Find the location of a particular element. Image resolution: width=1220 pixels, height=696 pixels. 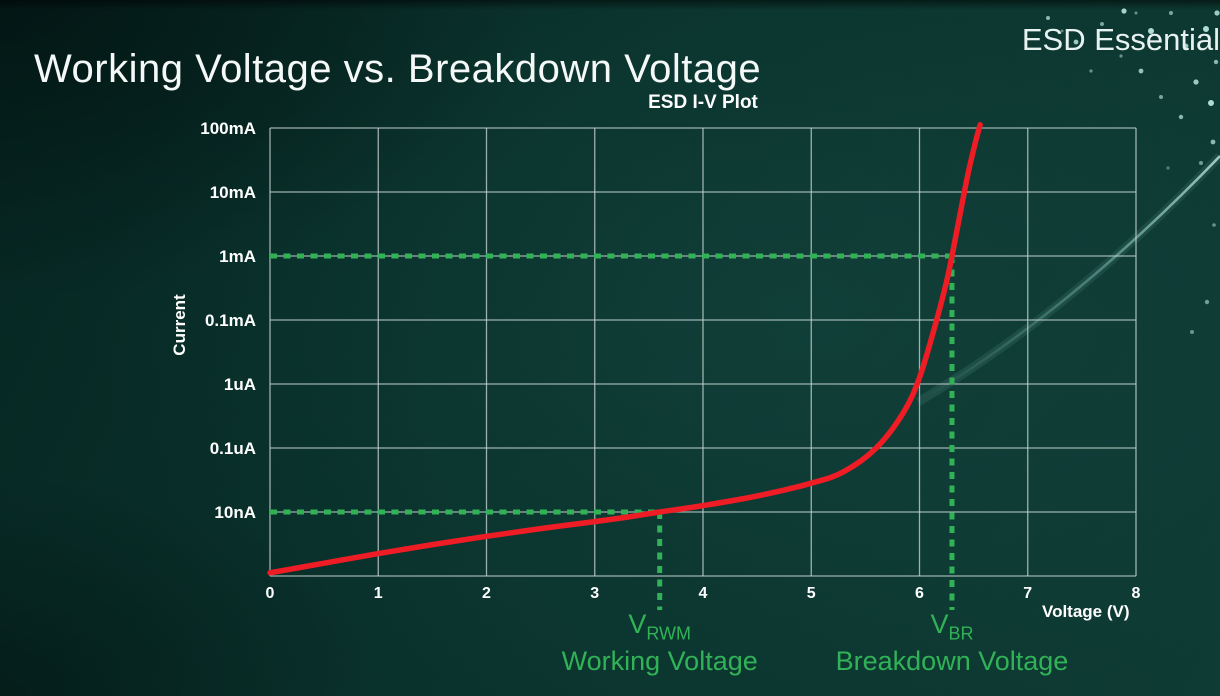

y-tick-label: 0.1uA is located at coordinates (233, 448).